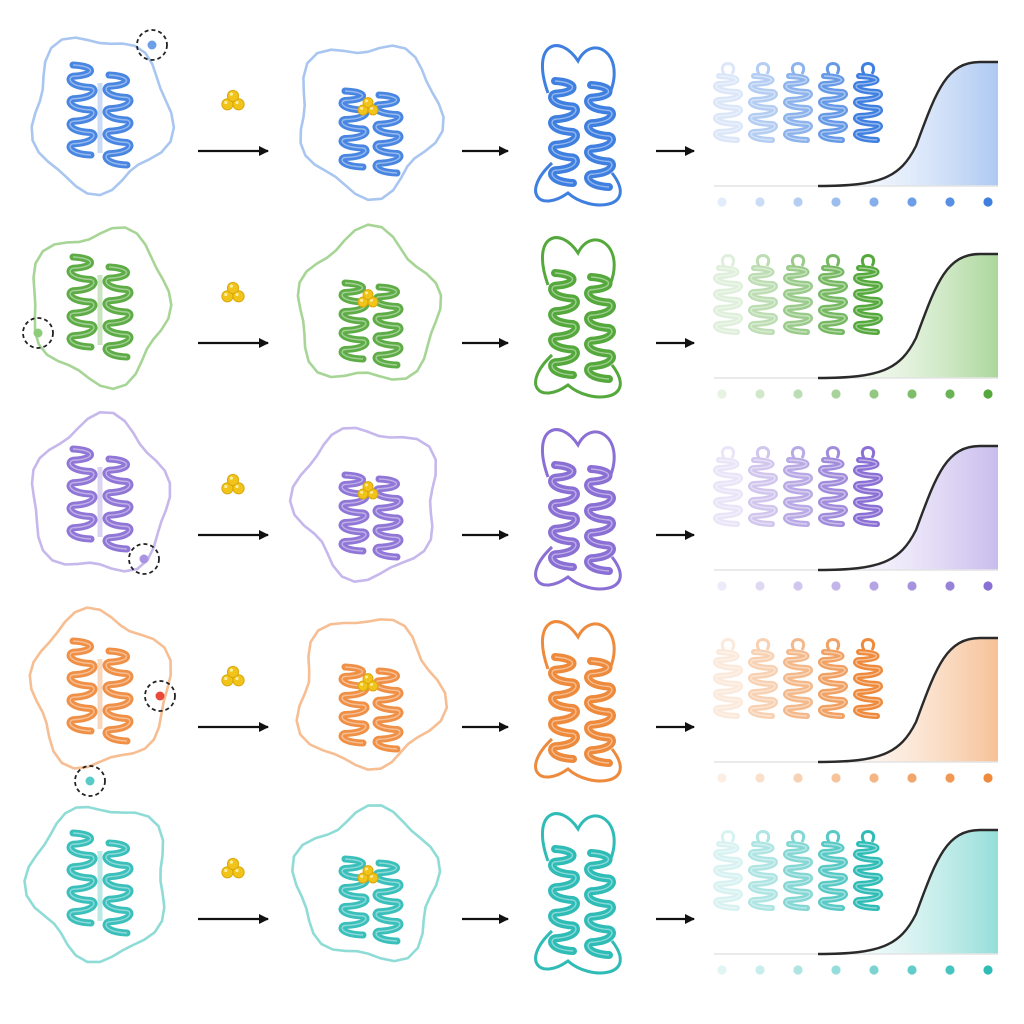 This screenshot has width=1024, height=1024. I want to click on ligand-bound-protein, so click(372, 123).